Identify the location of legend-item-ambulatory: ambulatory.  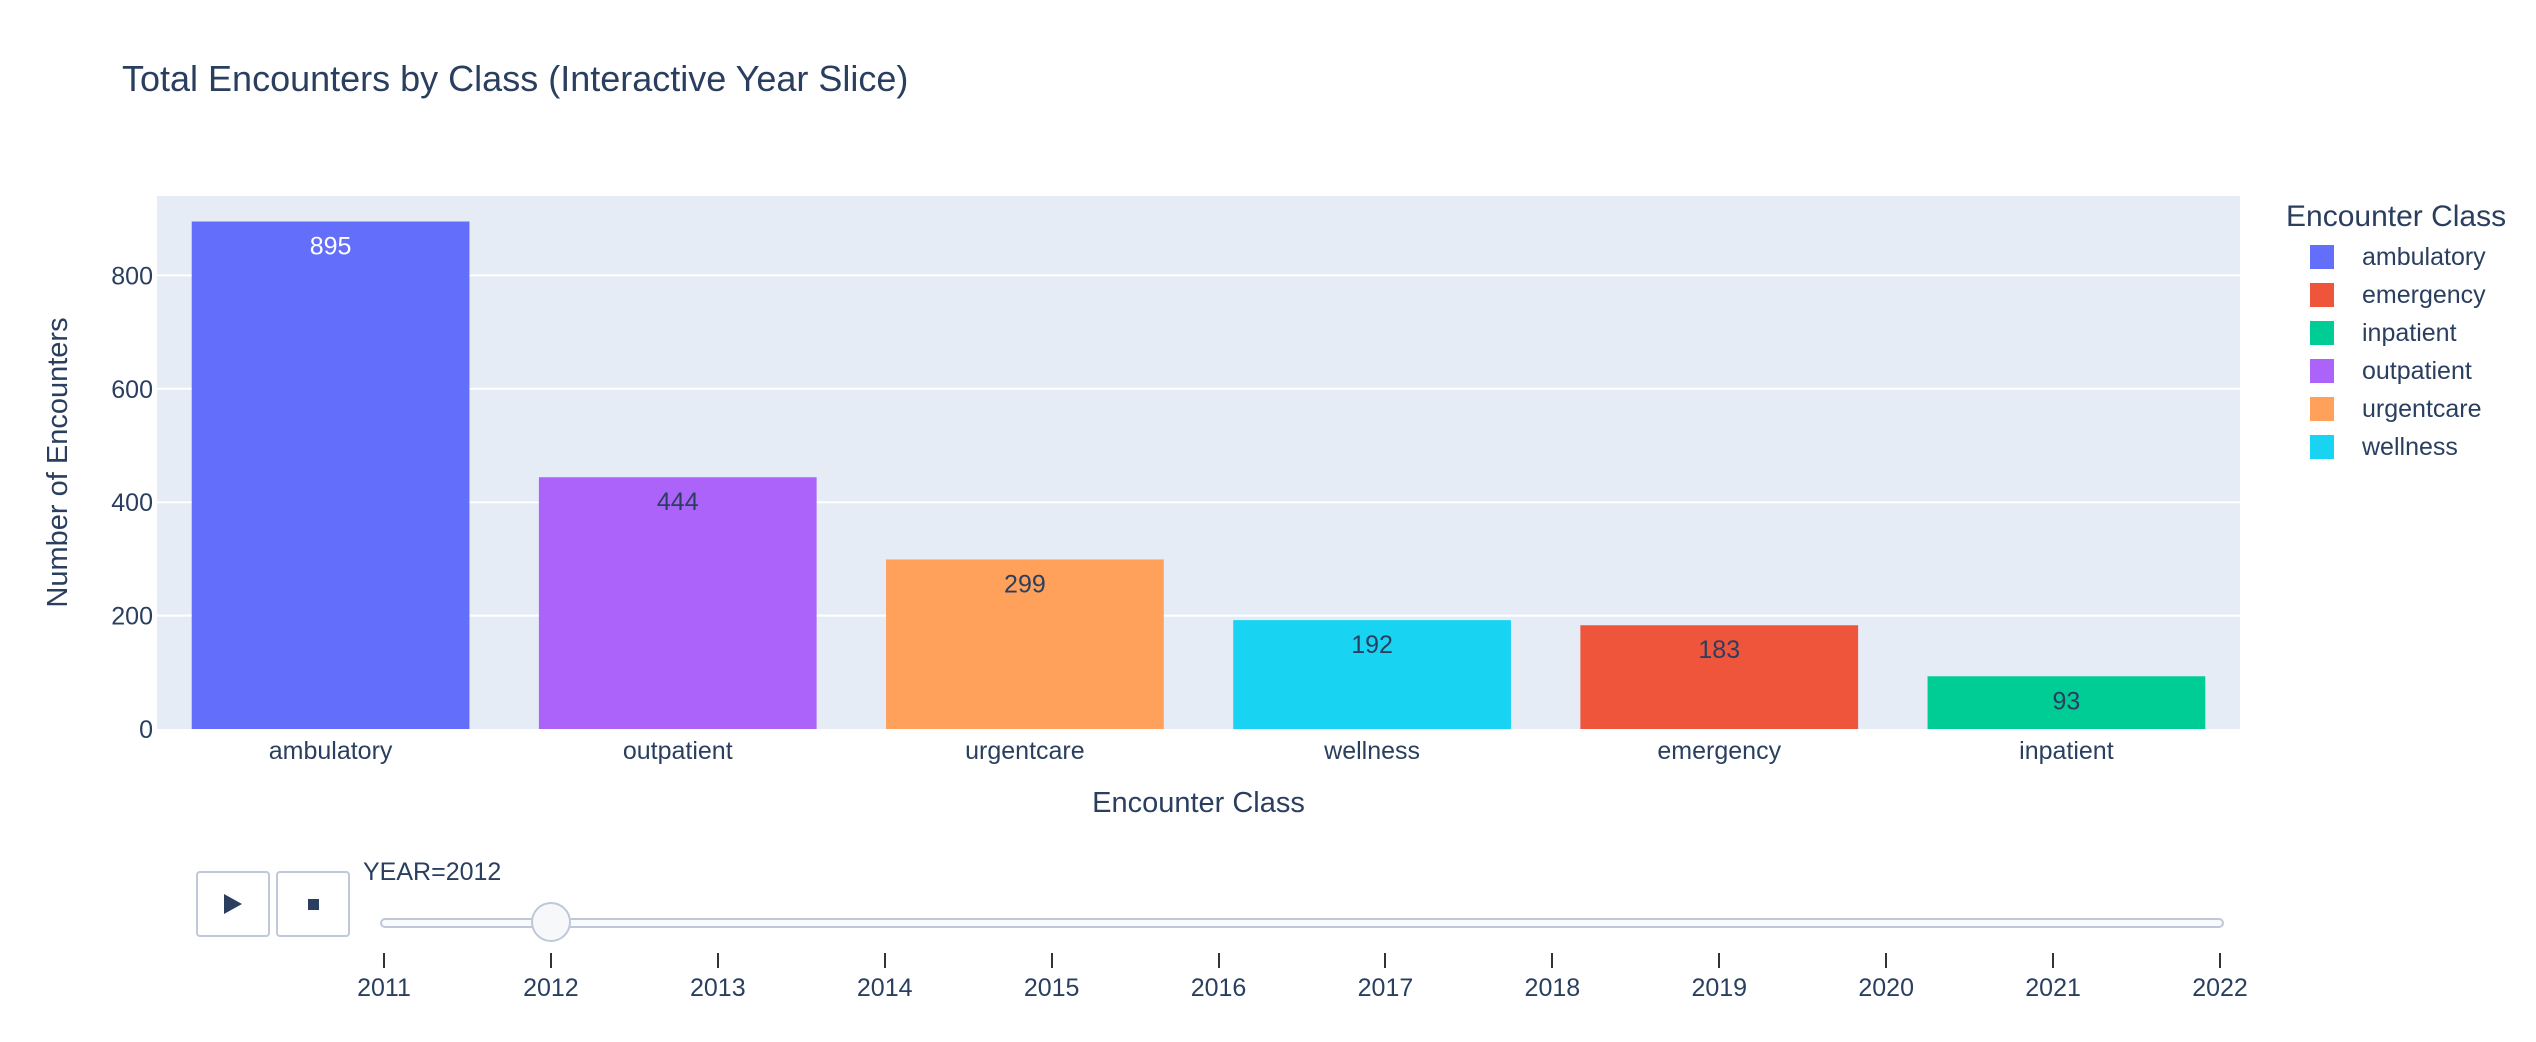
(2396, 257).